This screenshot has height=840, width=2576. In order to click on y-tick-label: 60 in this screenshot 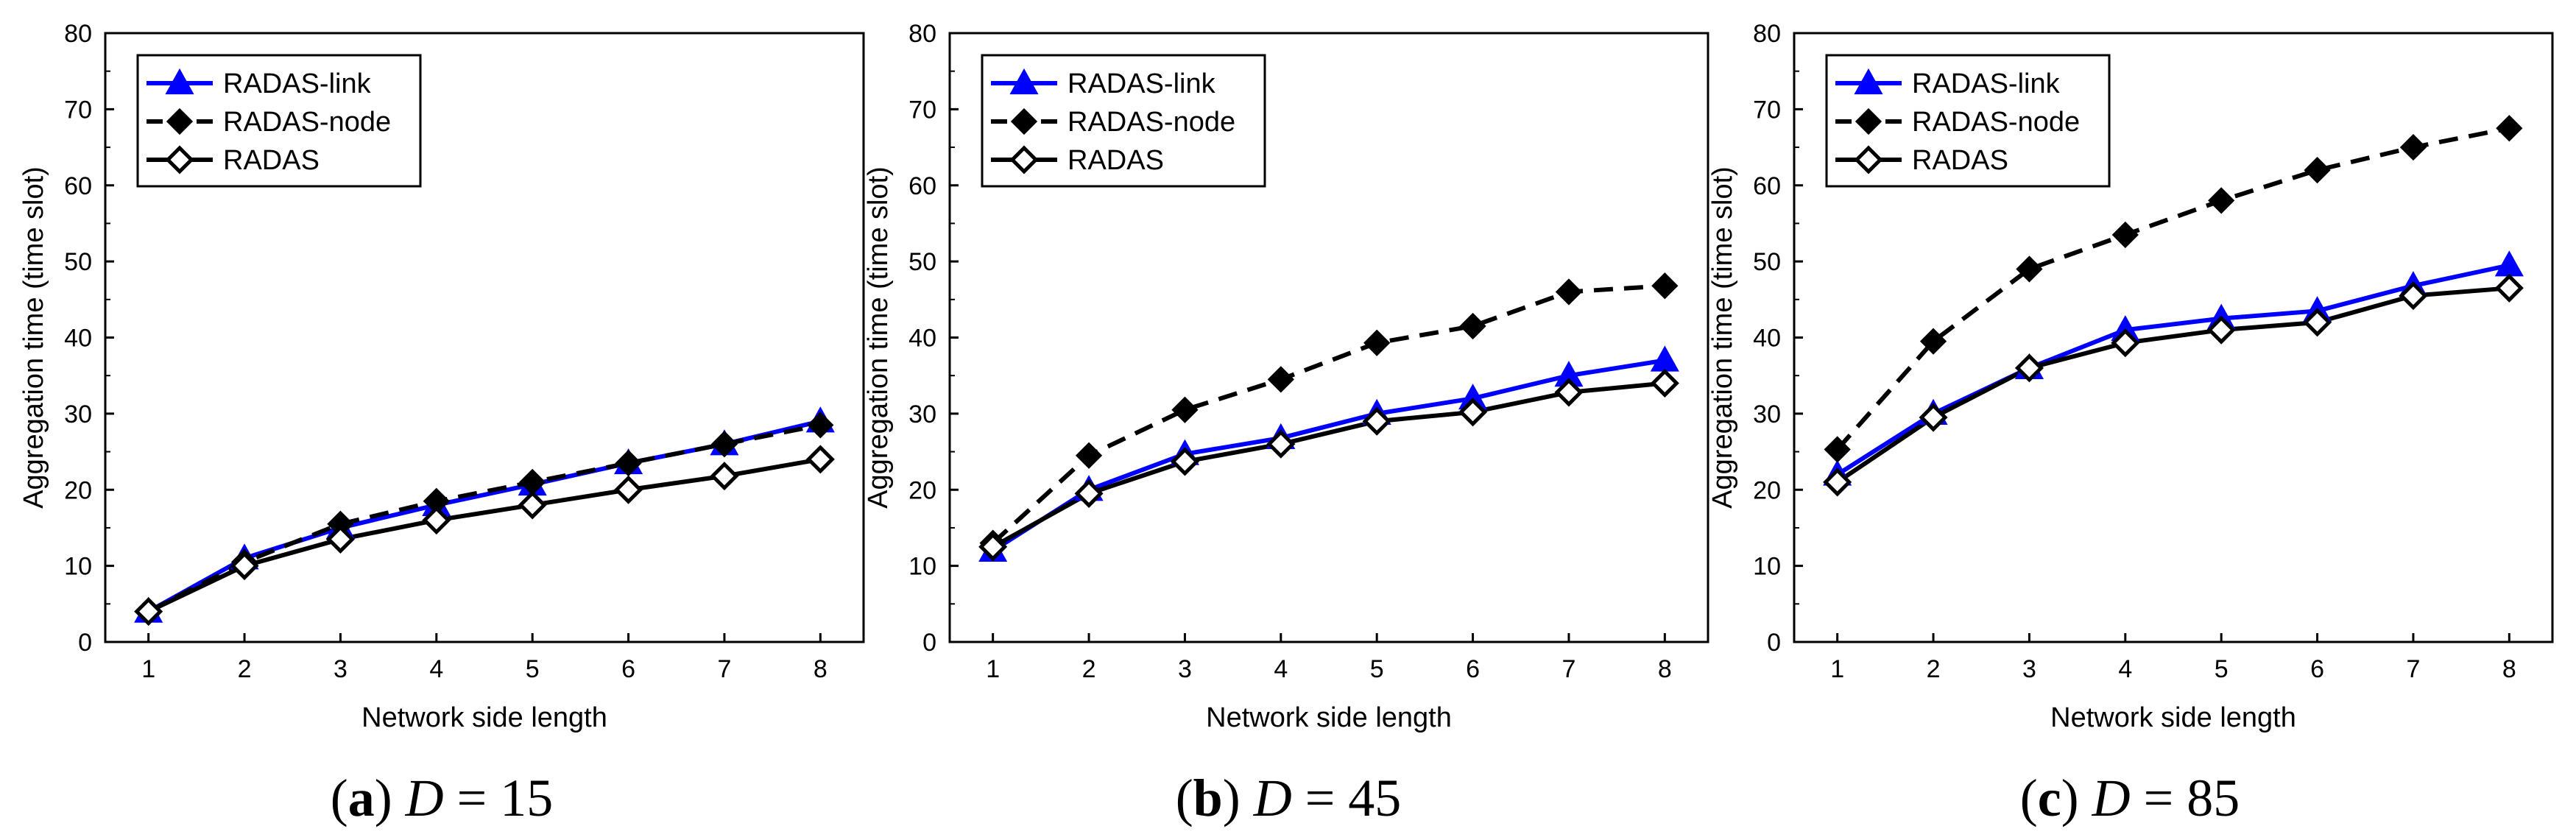, I will do `click(1767, 186)`.